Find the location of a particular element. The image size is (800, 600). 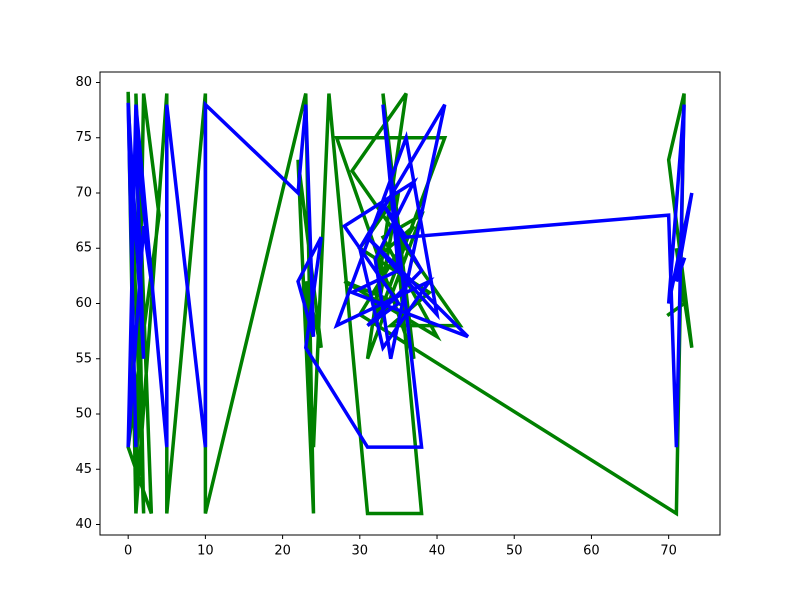

y-tick-label: 70 is located at coordinates (83, 192).